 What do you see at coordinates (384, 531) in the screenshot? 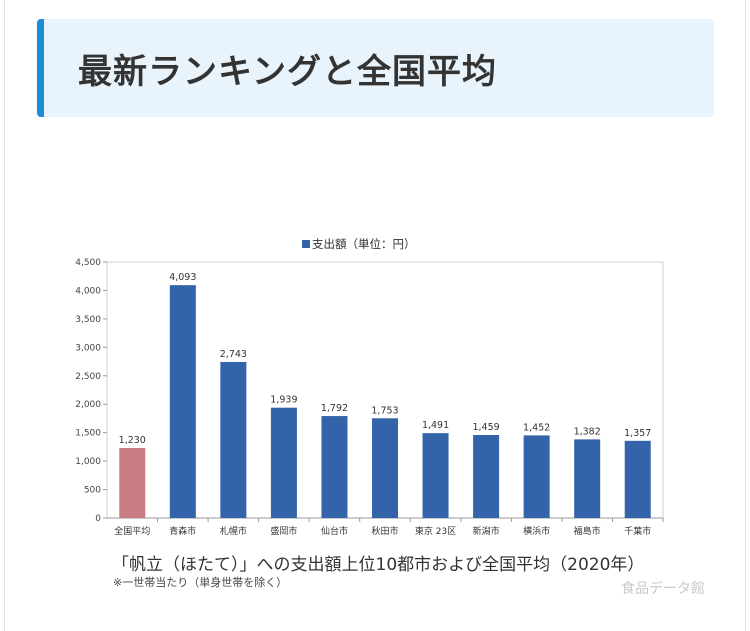
I see `x-tick-label: 秋田市` at bounding box center [384, 531].